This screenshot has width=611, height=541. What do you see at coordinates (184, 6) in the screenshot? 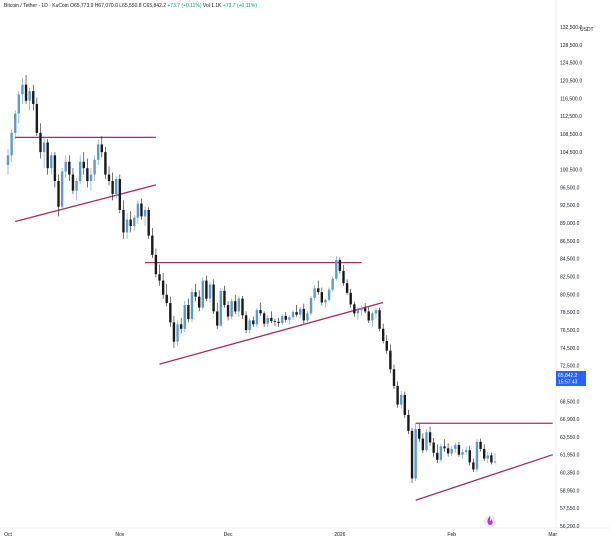
I see `ohlc-change: +73.7 (+0.11%)` at bounding box center [184, 6].